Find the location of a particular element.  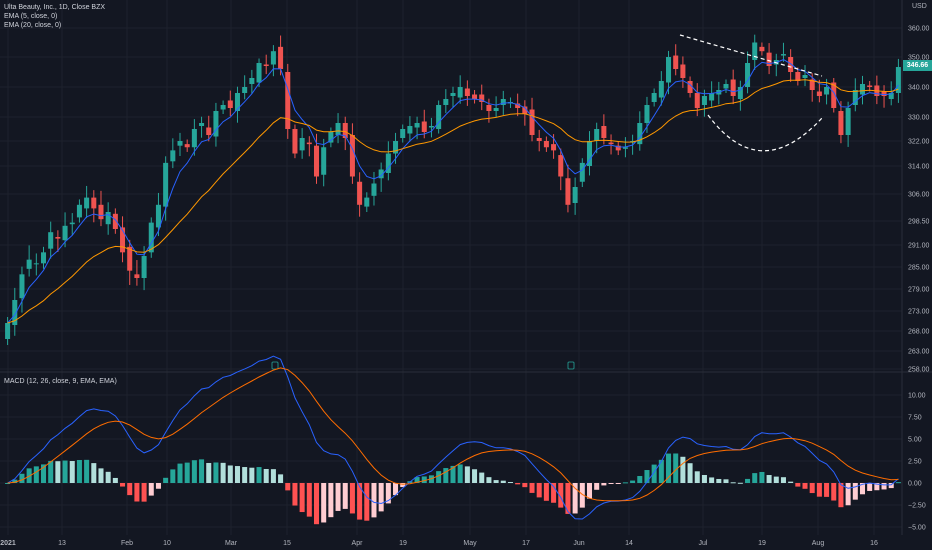

price-tick-label: 298.50 is located at coordinates (919, 222).